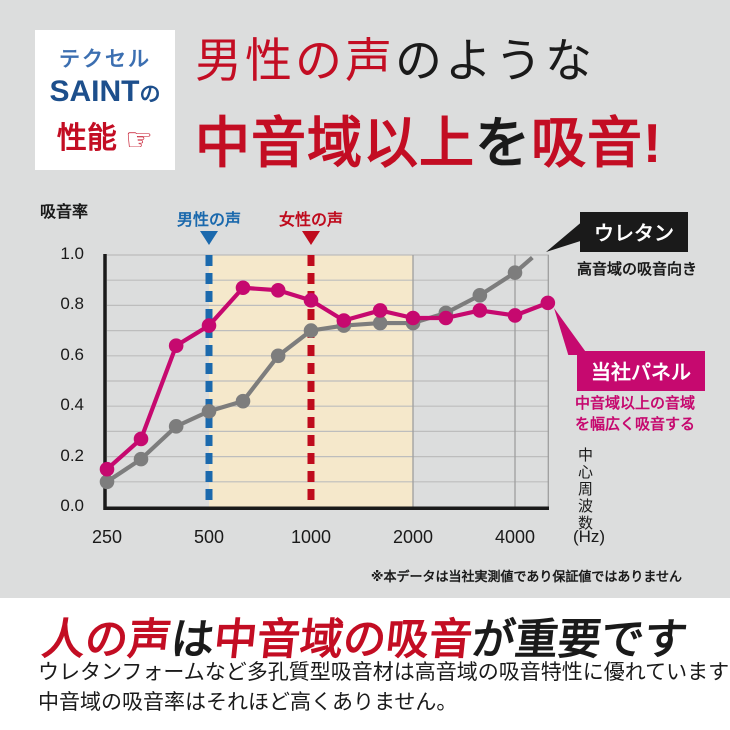 This screenshot has height=730, width=730. Describe the element at coordinates (641, 371) in the screenshot. I see `panel-series-label: 当社パネル` at that location.